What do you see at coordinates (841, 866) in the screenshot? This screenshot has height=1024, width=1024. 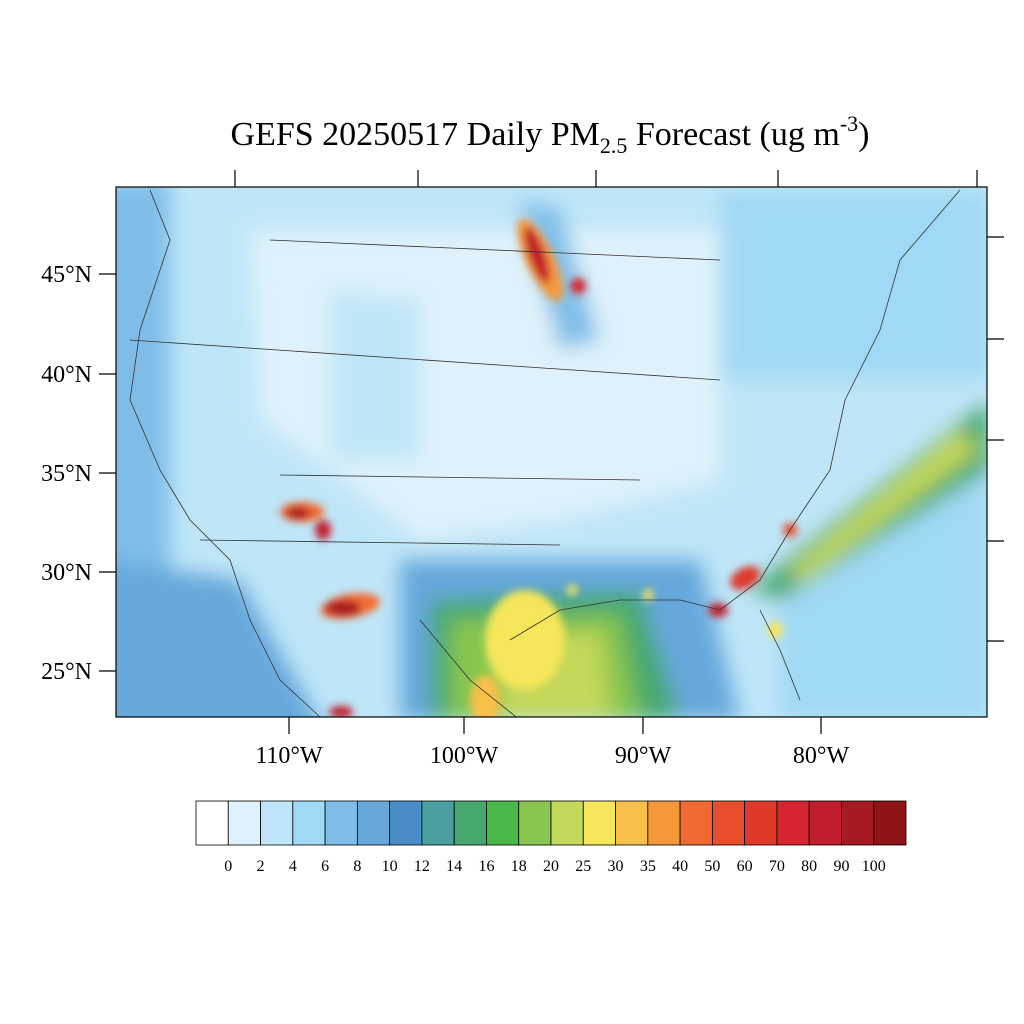 I see `colorbar-label: 90` at bounding box center [841, 866].